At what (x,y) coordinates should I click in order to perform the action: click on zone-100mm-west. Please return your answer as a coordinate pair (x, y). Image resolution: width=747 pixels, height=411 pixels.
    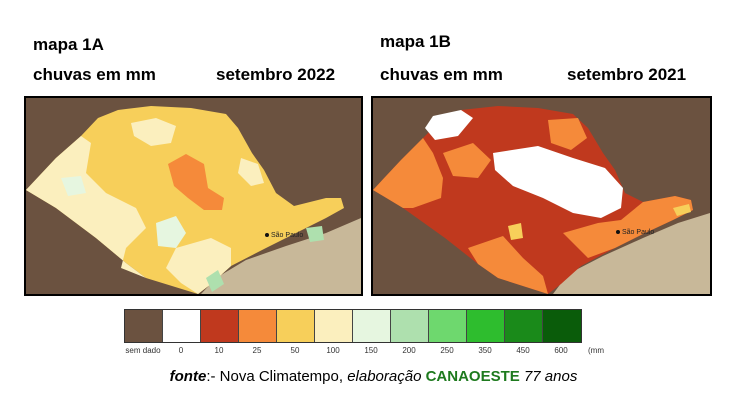
    Looking at the image, I should click on (86, 207).